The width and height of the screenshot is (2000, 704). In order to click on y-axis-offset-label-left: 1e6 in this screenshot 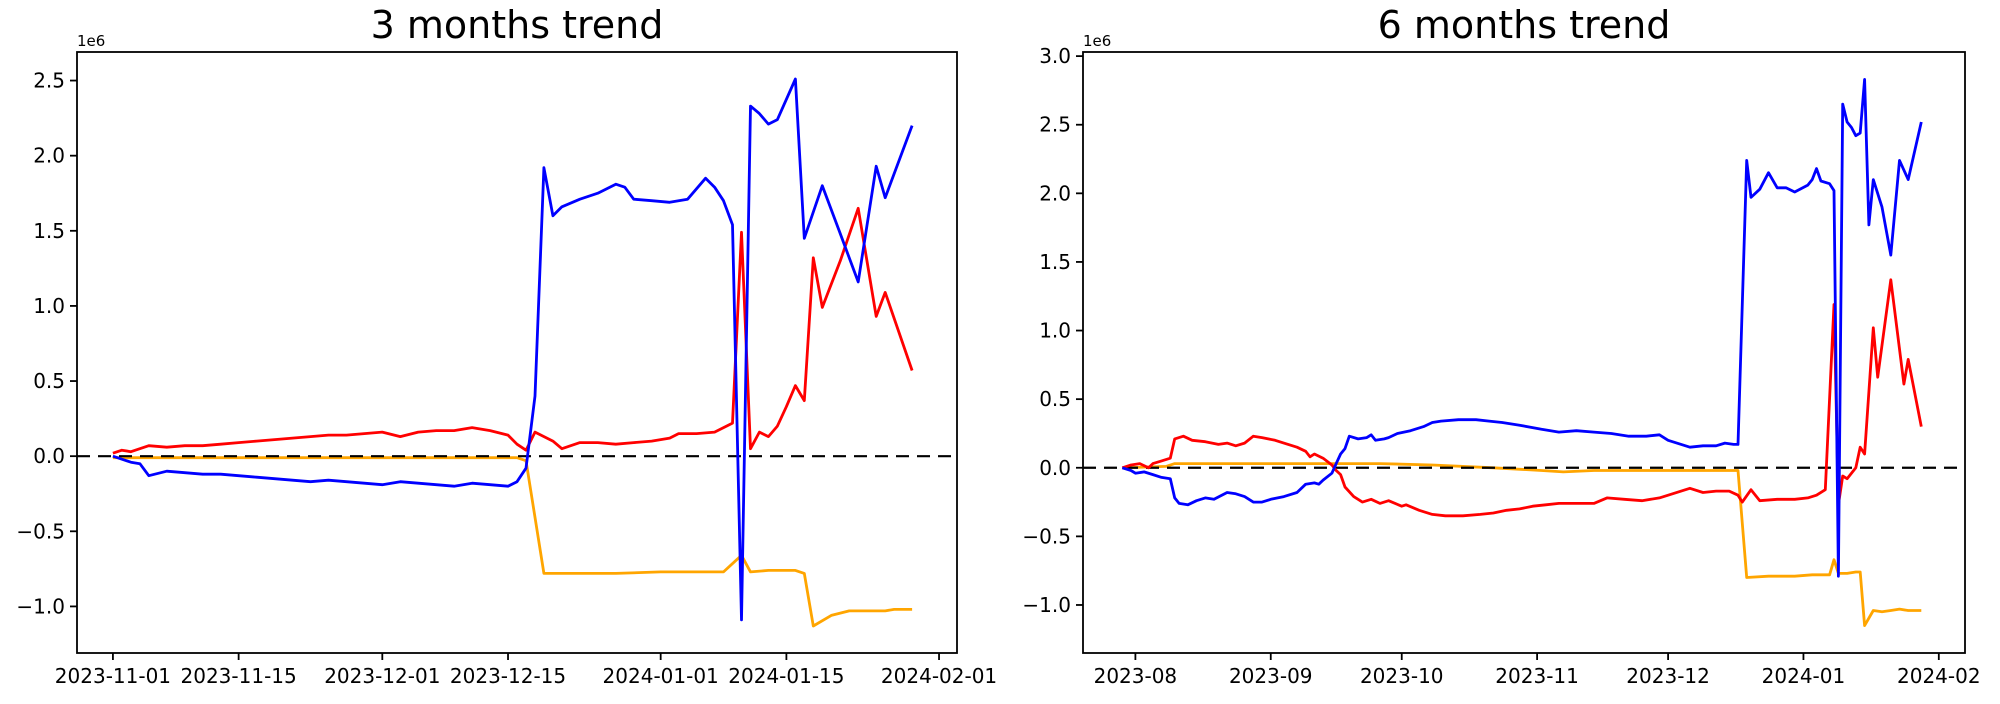, I will do `click(91, 41)`.